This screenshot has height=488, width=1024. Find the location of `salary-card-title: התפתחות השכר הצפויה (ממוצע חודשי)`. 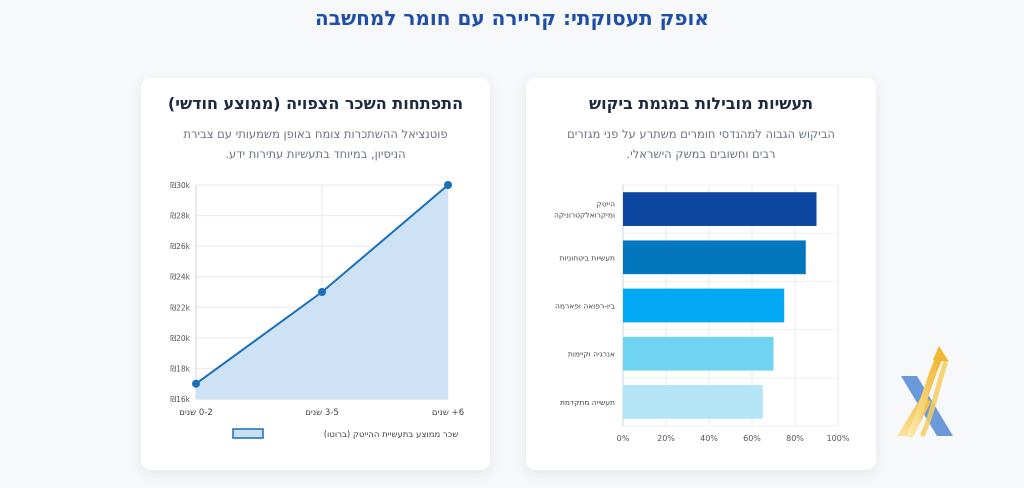

salary-card-title: התפתחות השכר הצפויה (ממוצע חודשי) is located at coordinates (315, 103).